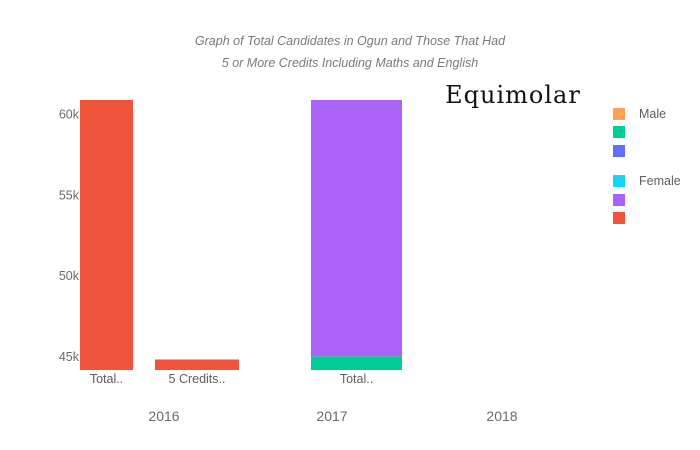 The image size is (700, 450). Describe the element at coordinates (652, 114) in the screenshot. I see `legend-label: Male` at that location.